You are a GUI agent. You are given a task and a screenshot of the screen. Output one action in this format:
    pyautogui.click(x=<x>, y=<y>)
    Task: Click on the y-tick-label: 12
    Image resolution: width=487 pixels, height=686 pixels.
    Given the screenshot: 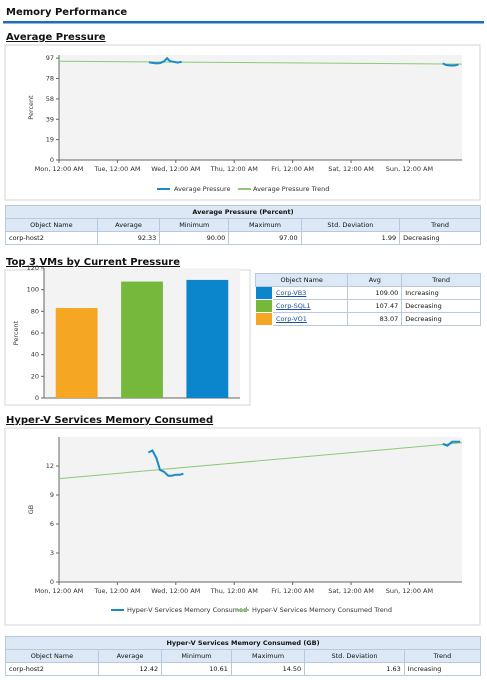 What is the action you would take?
    pyautogui.click(x=50, y=466)
    